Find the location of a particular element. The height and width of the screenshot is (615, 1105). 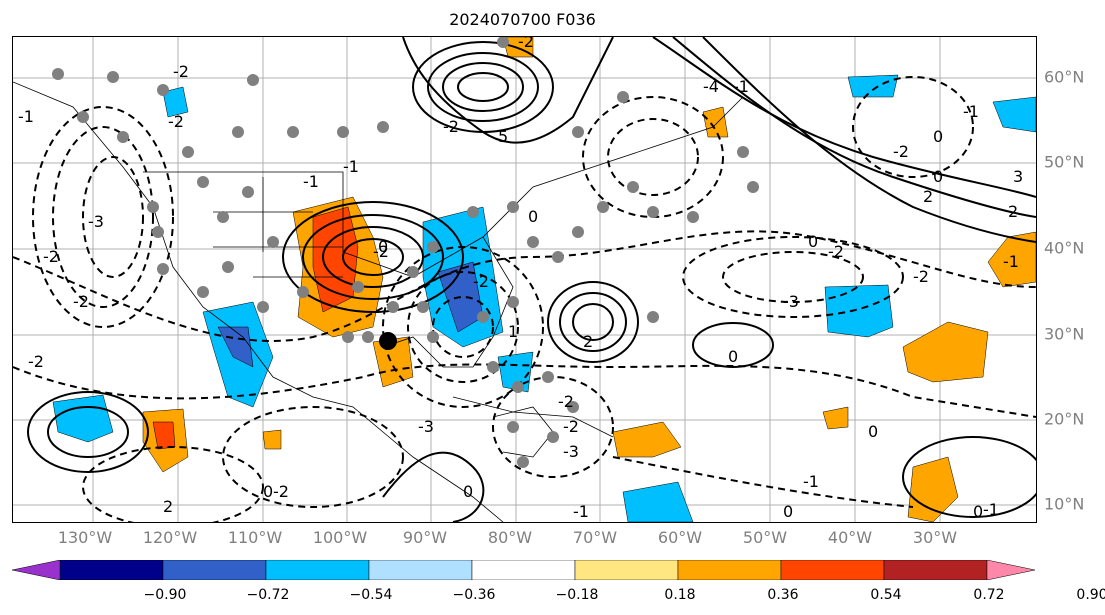

longitude-label: 70°W is located at coordinates (595, 537).